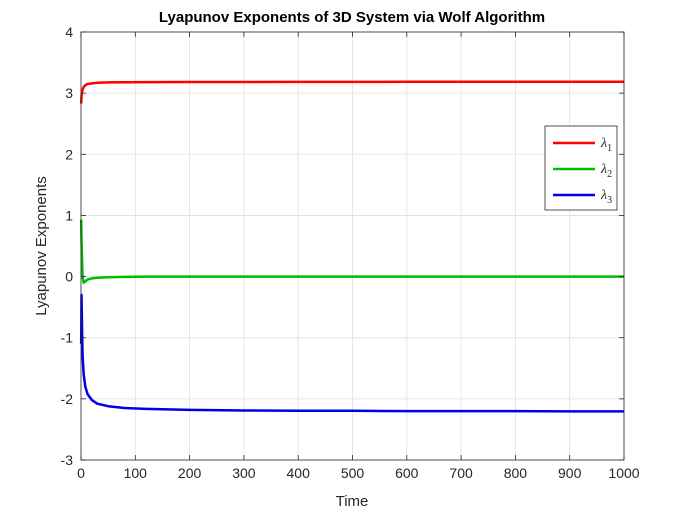 Image resolution: width=689 pixels, height=521 pixels. What do you see at coordinates (81, 473) in the screenshot?
I see `x-tick-label: 0` at bounding box center [81, 473].